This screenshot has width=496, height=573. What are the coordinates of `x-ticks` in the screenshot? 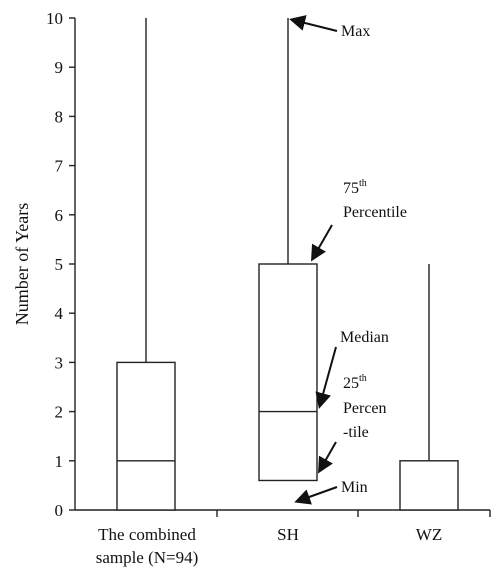 It's located at (353, 513).